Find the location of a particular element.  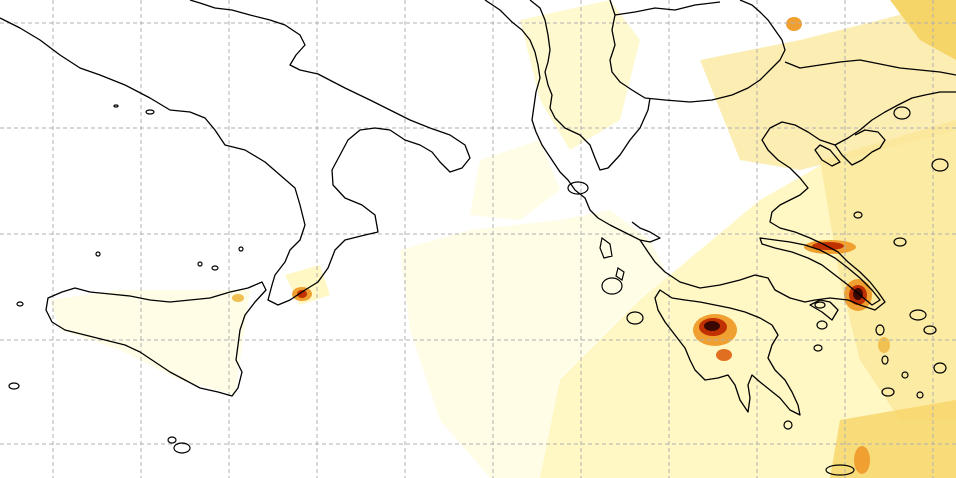

island-ustica is located at coordinates (98, 254).